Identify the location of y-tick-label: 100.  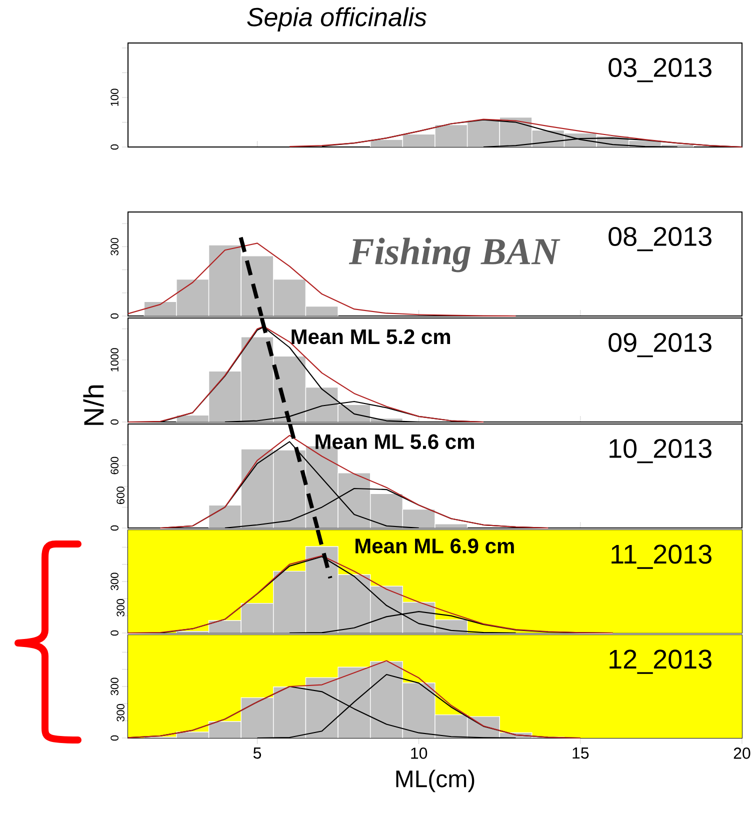
(114, 97).